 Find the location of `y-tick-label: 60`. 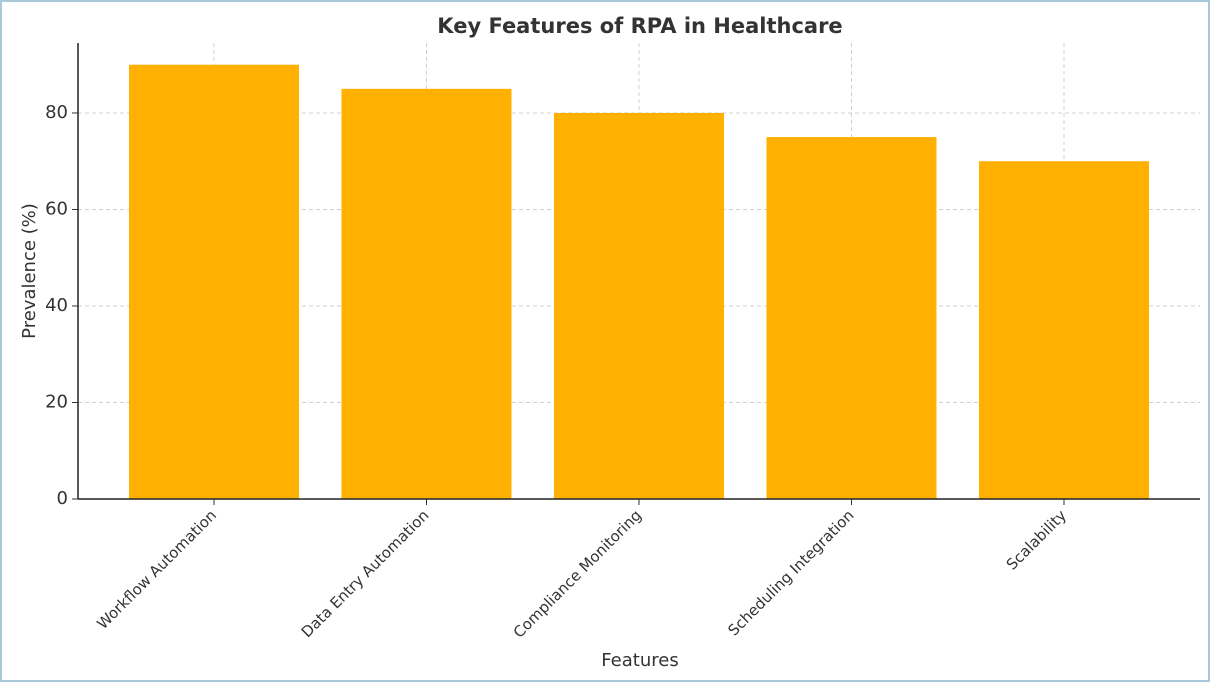

y-tick-label: 60 is located at coordinates (56, 208).